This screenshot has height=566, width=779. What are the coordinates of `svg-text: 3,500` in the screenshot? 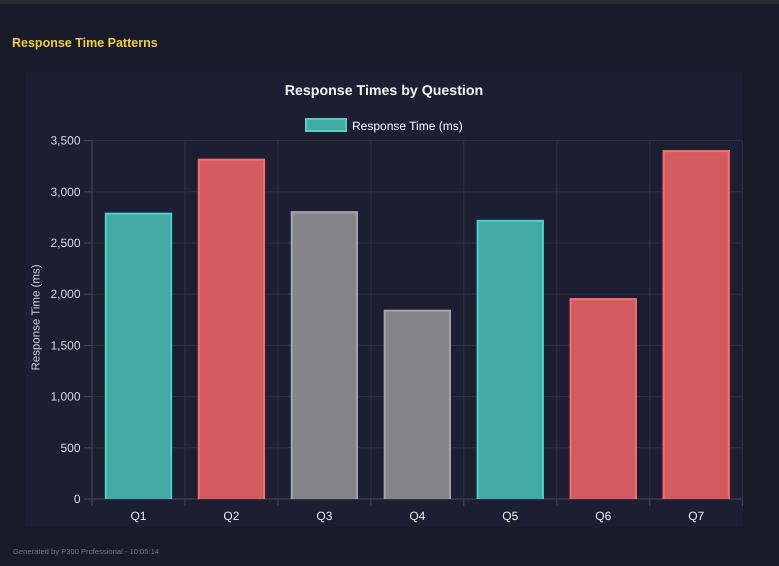 It's located at (65, 141).